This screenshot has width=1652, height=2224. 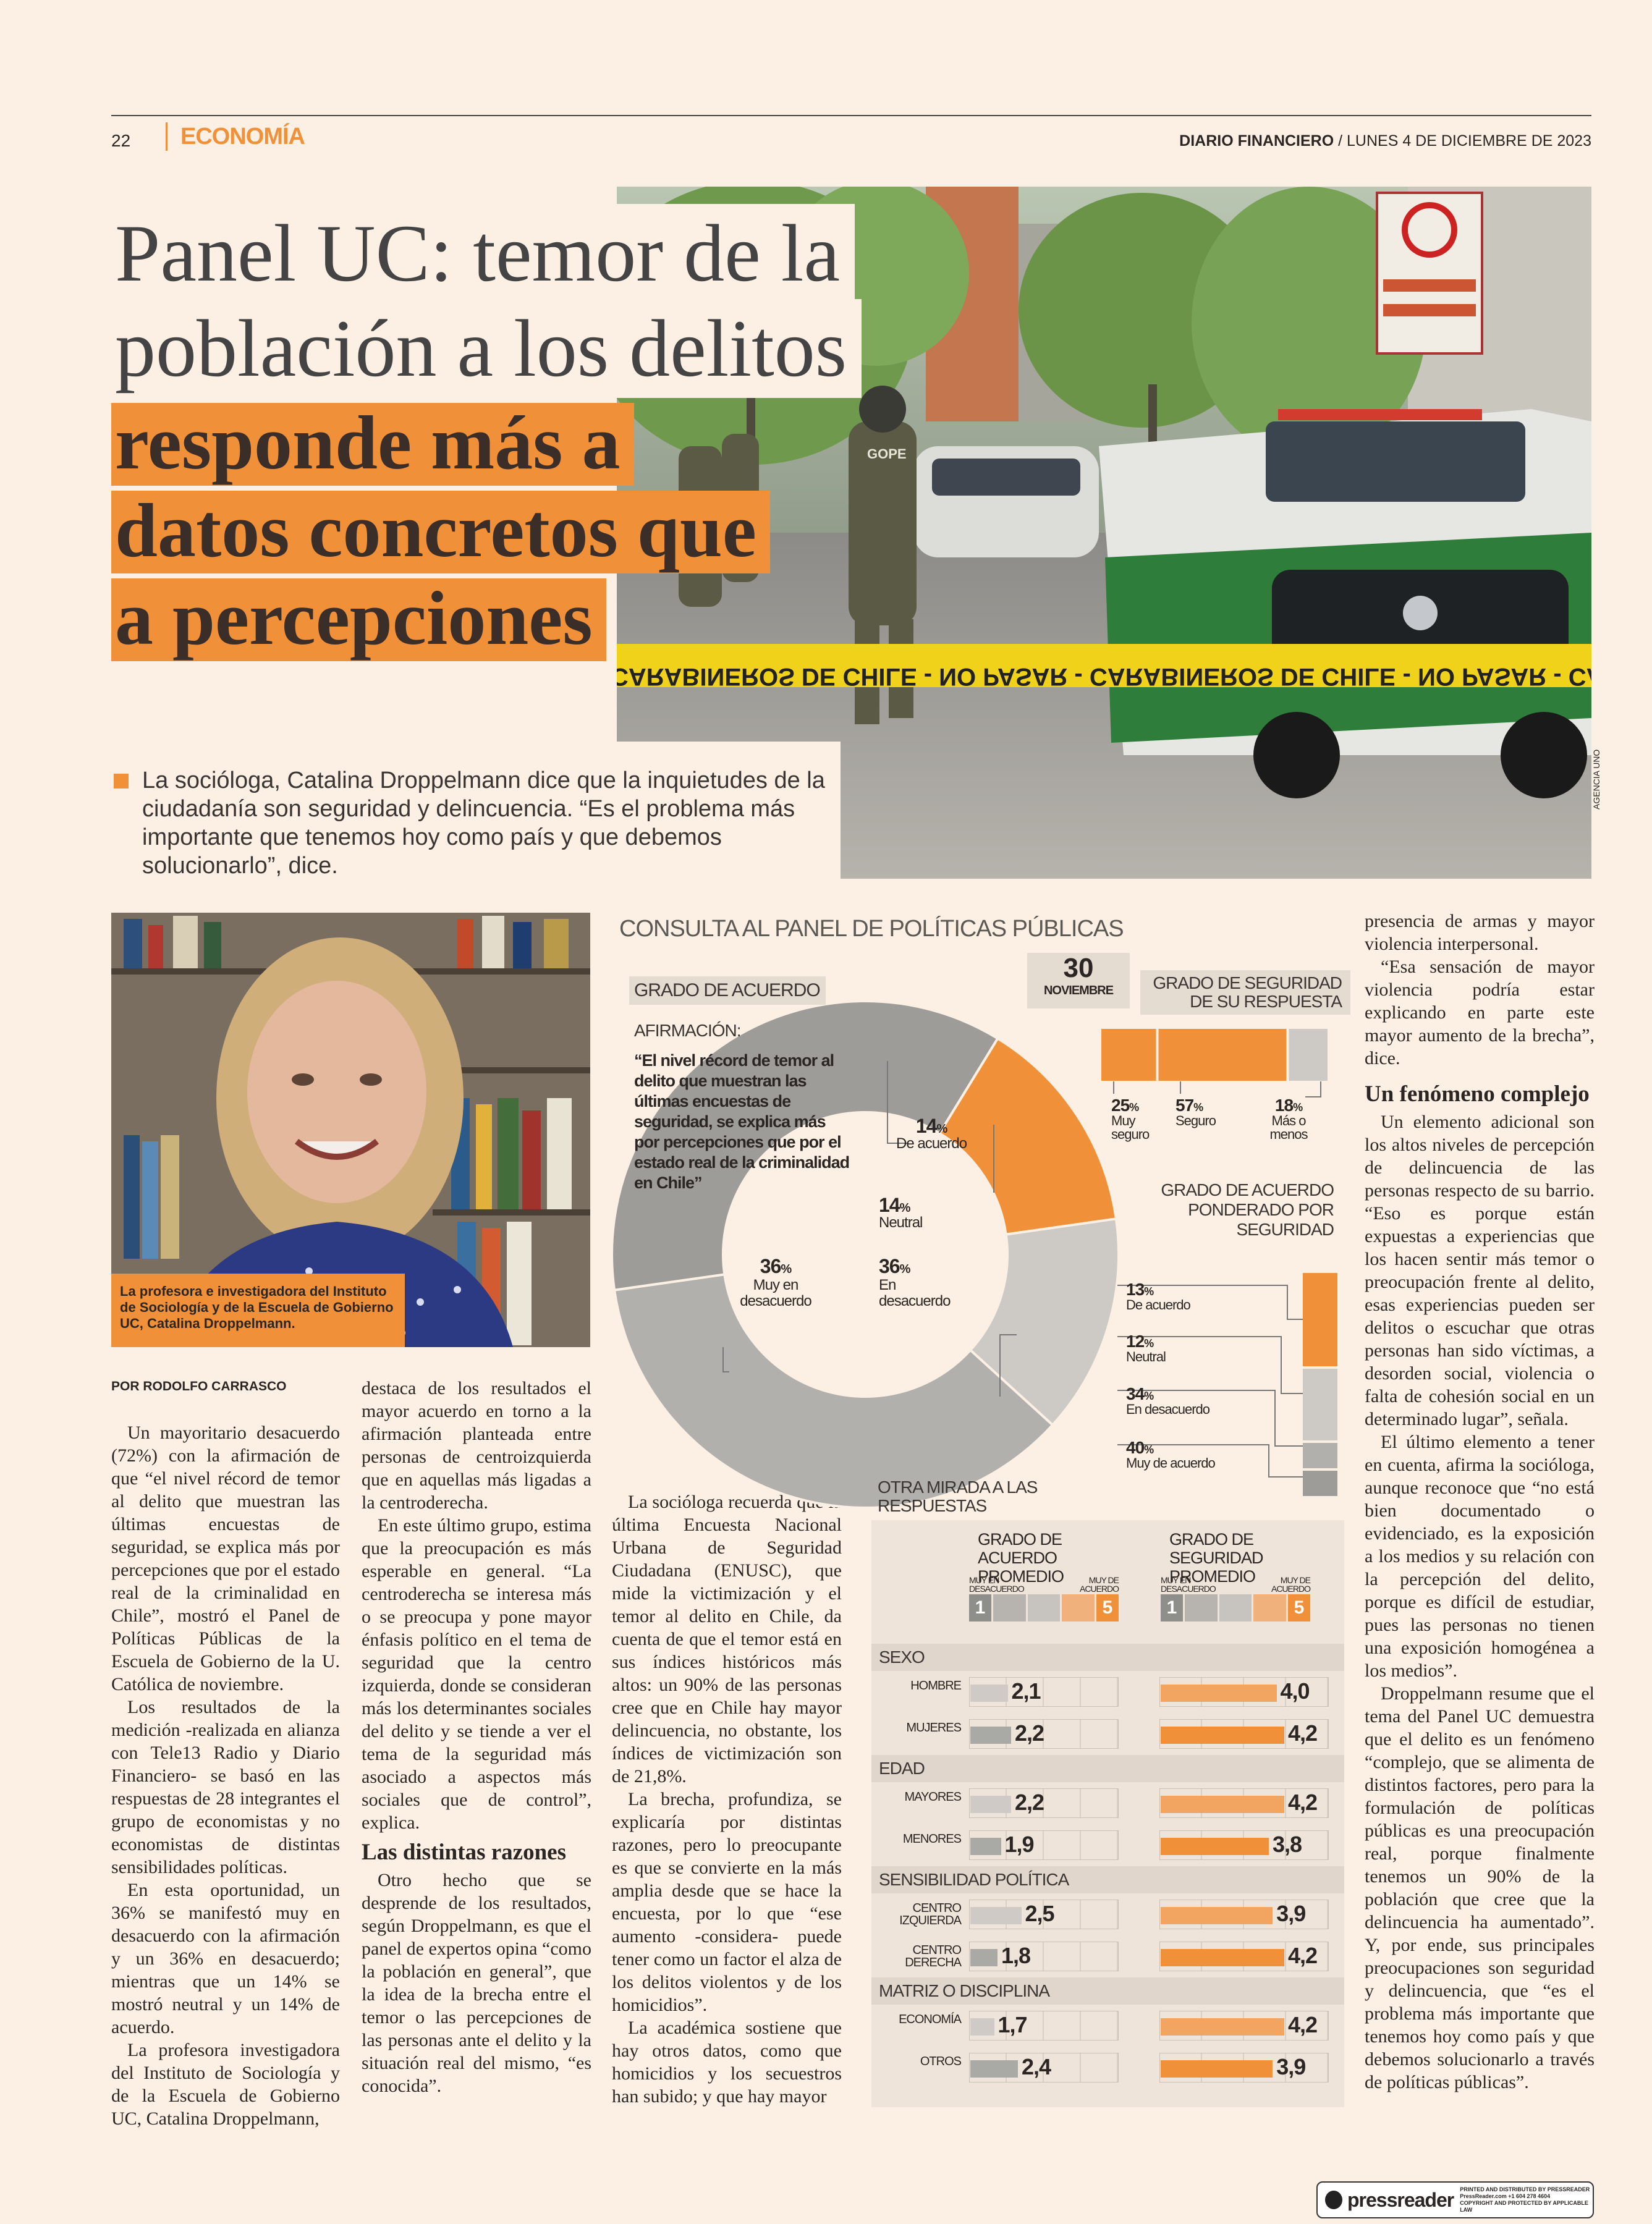 I want to click on date-day: 30, so click(x=1078, y=968).